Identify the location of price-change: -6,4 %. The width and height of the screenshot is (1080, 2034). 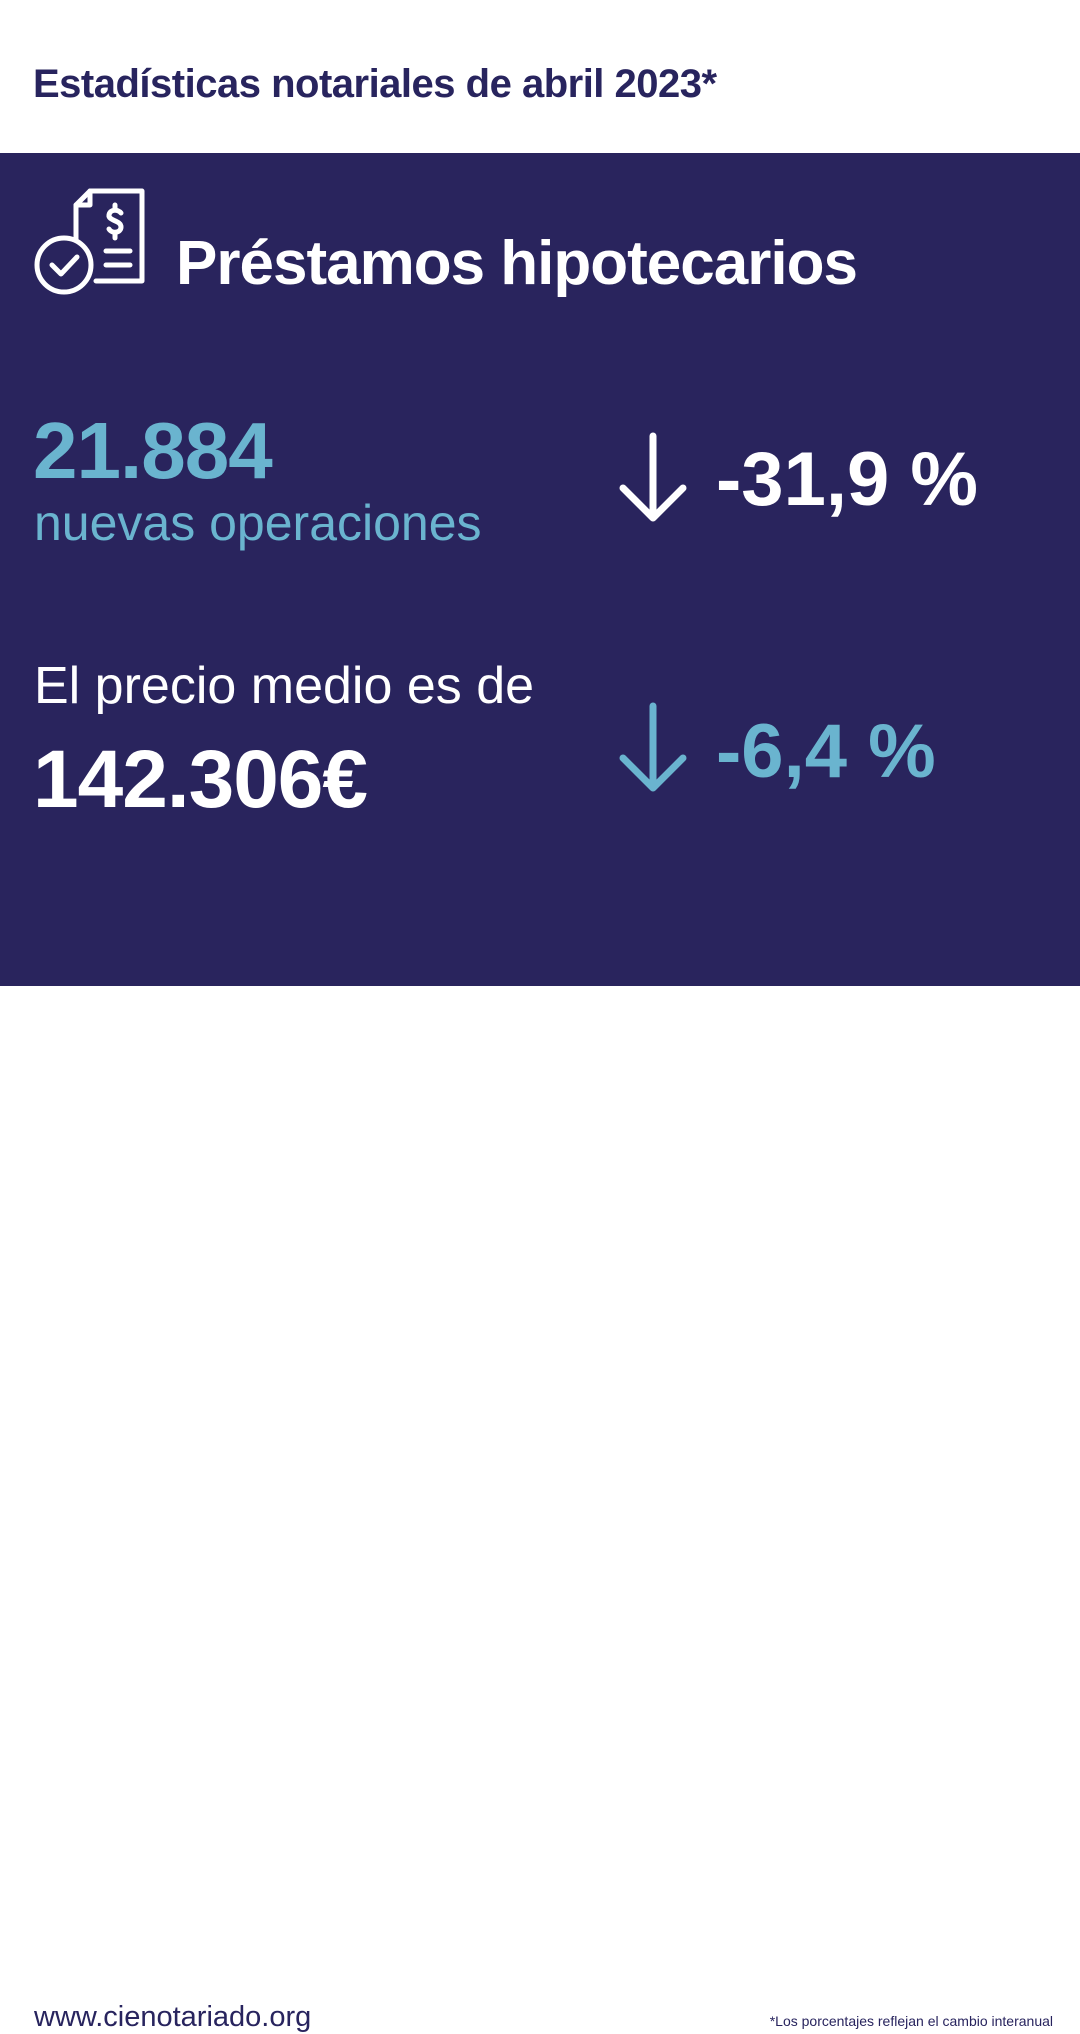
(826, 751).